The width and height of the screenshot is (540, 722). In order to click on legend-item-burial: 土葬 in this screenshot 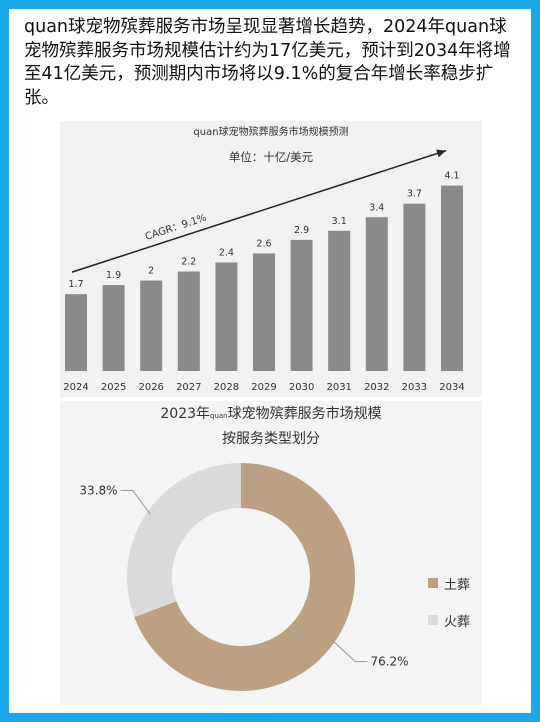, I will do `click(458, 583)`.